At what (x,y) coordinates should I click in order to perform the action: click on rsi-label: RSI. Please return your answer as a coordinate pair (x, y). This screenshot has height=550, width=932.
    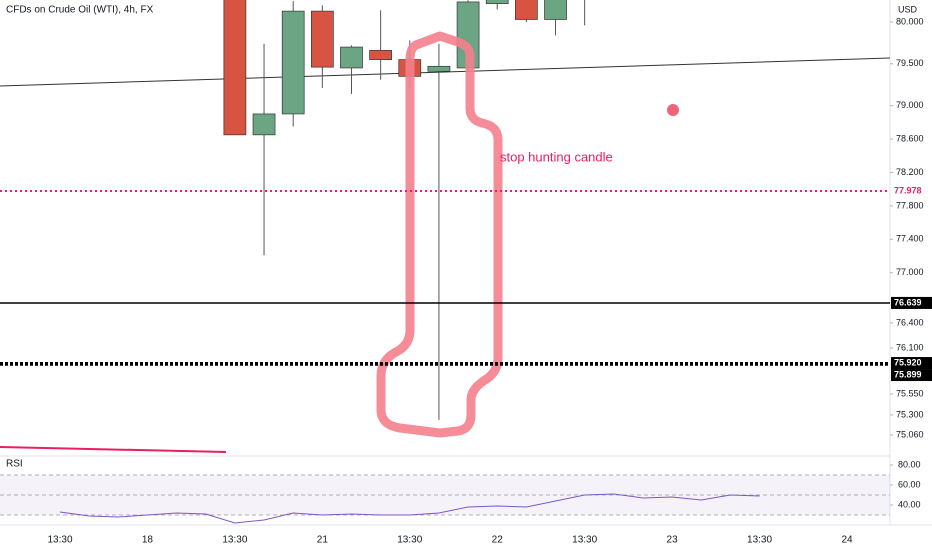
    Looking at the image, I should click on (14, 464).